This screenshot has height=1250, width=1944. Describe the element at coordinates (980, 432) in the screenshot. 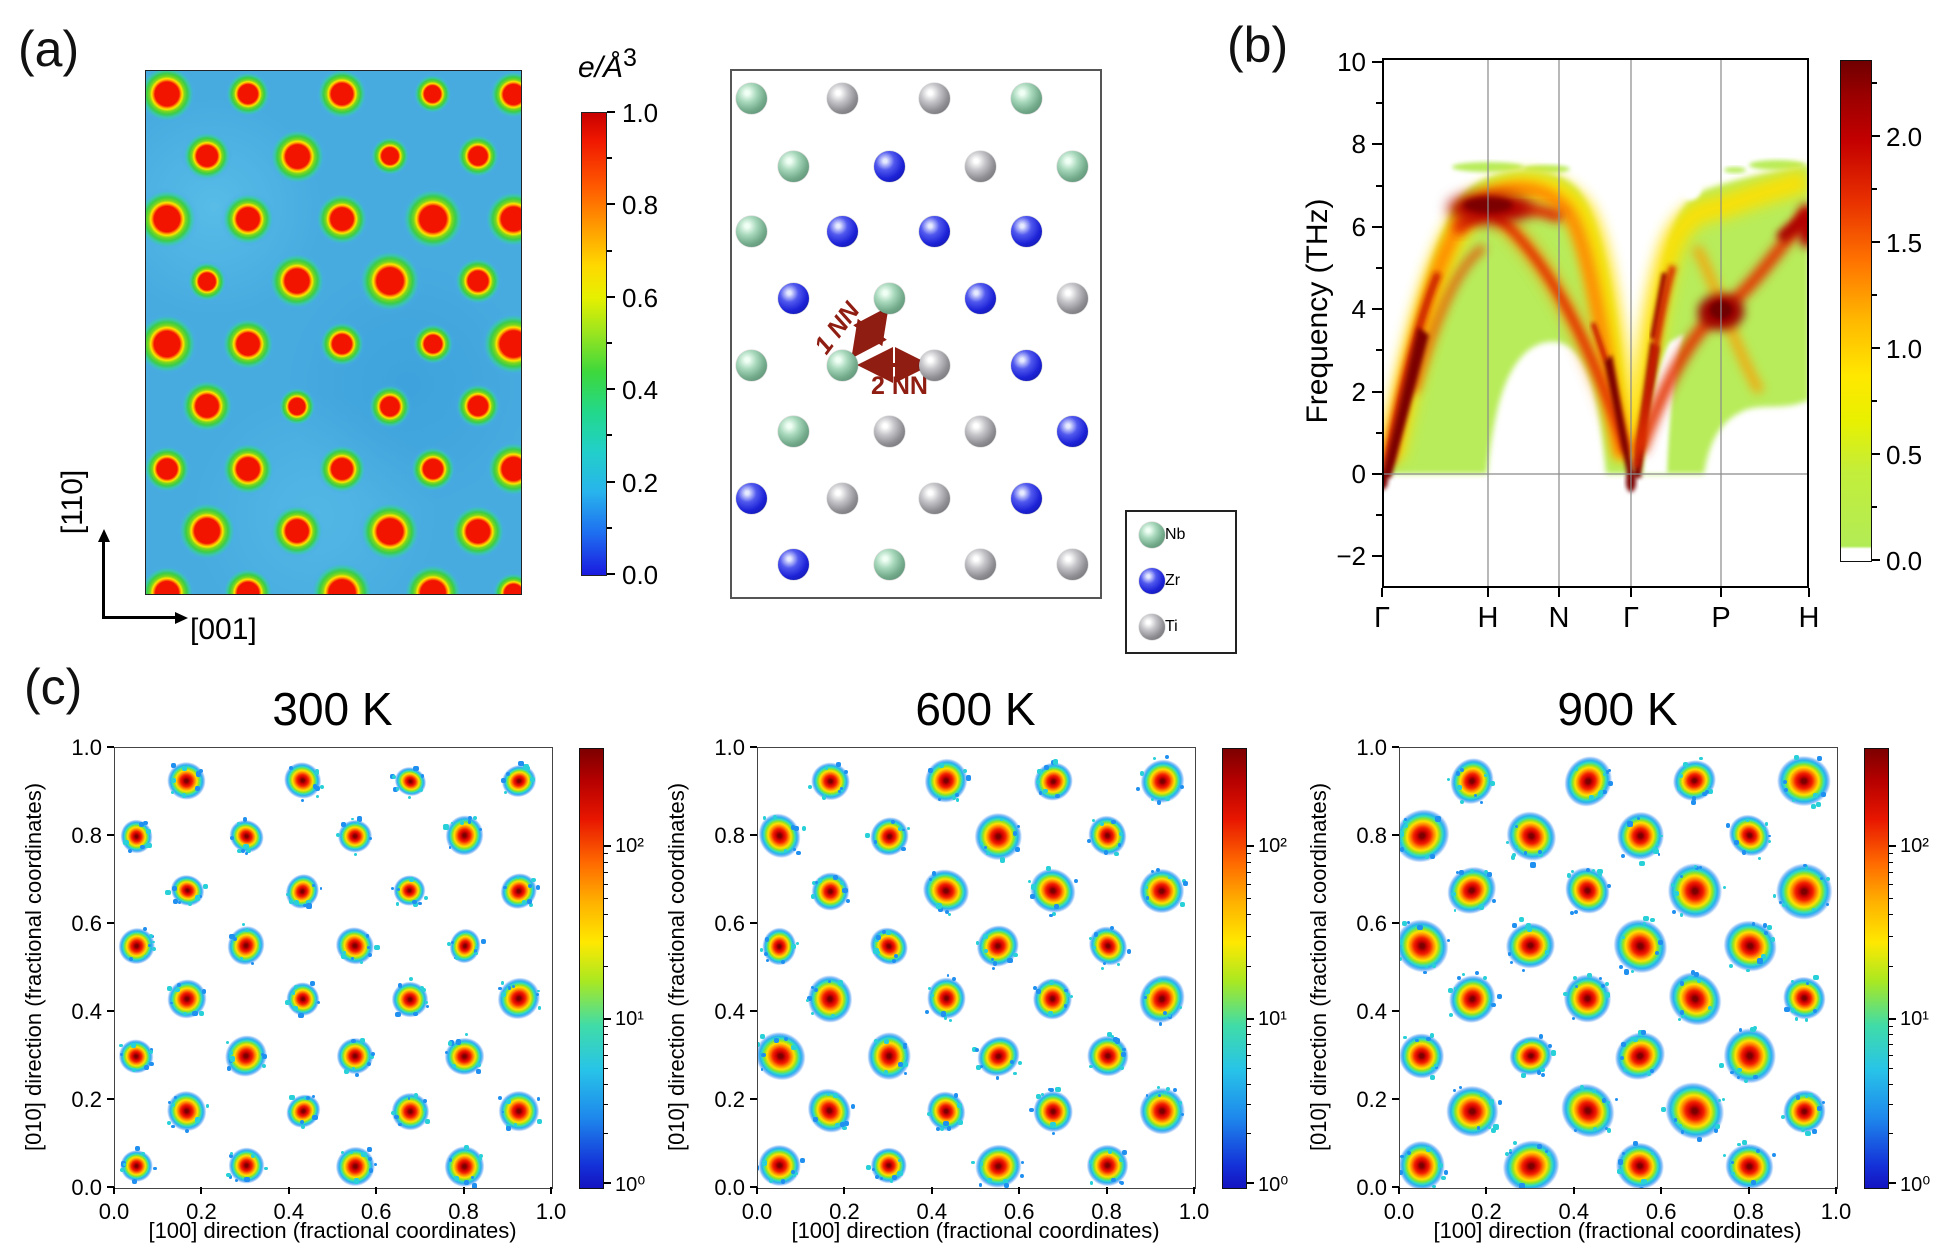

I see `atom-Ti` at that location.